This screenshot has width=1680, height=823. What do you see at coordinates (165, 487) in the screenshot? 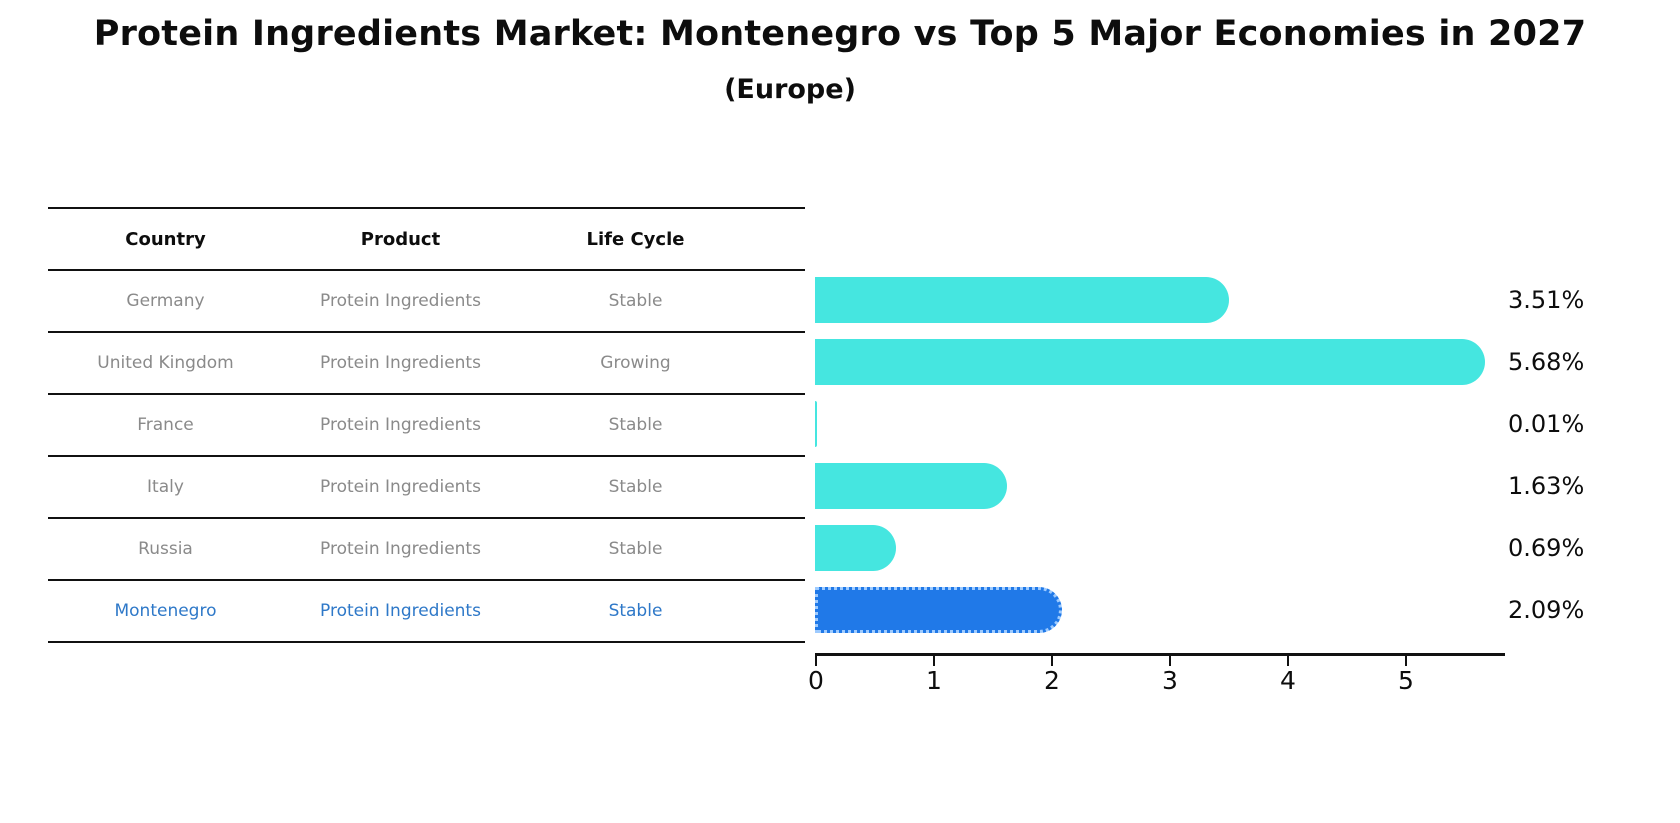
I see `cell-country: Italy` at bounding box center [165, 487].